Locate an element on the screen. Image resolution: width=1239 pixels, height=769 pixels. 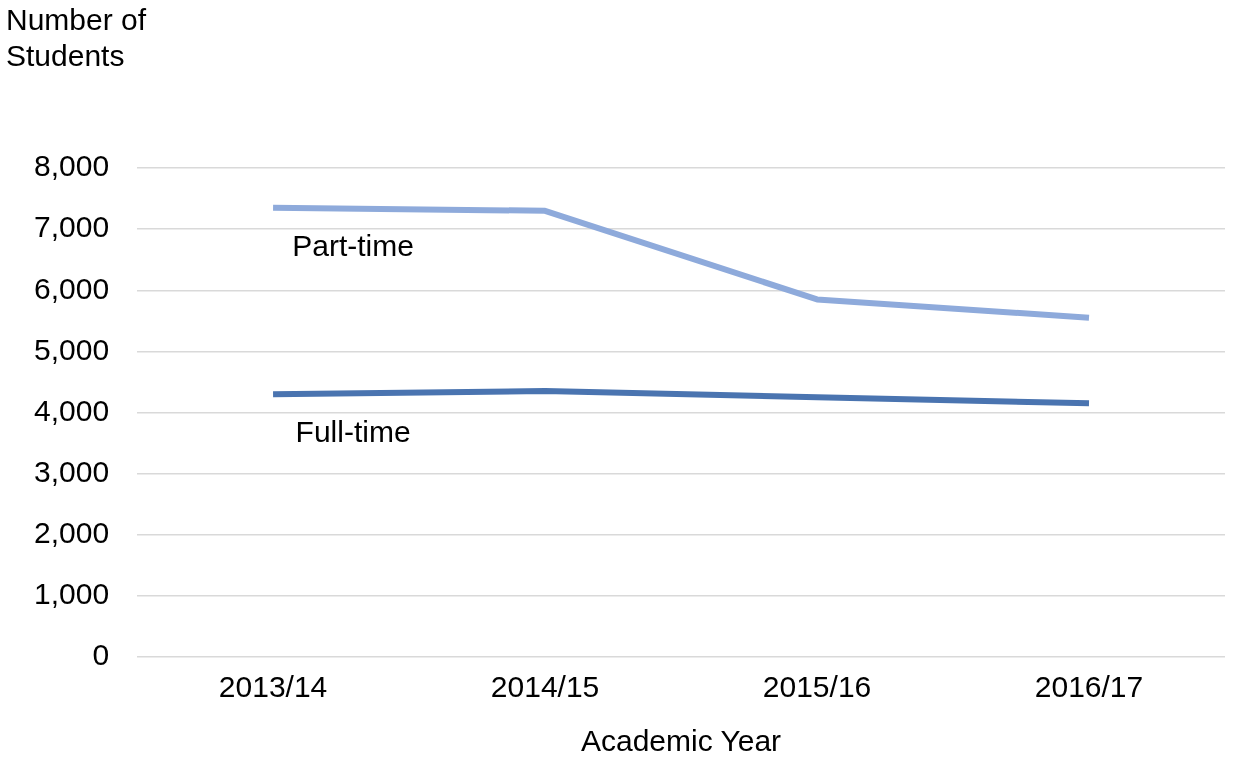
y-tick-label: 1,000 is located at coordinates (72, 594).